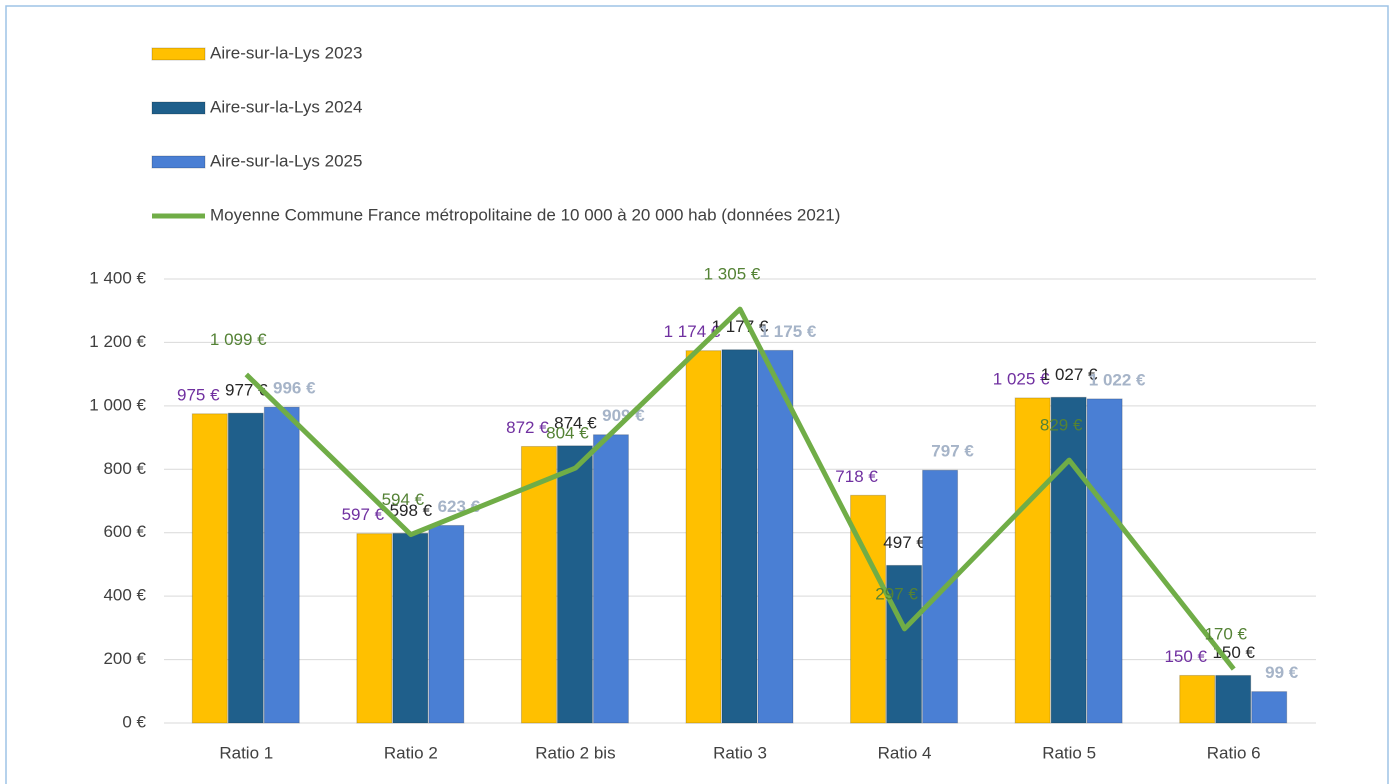 The width and height of the screenshot is (1394, 784). I want to click on line-label: 594 €, so click(403, 499).